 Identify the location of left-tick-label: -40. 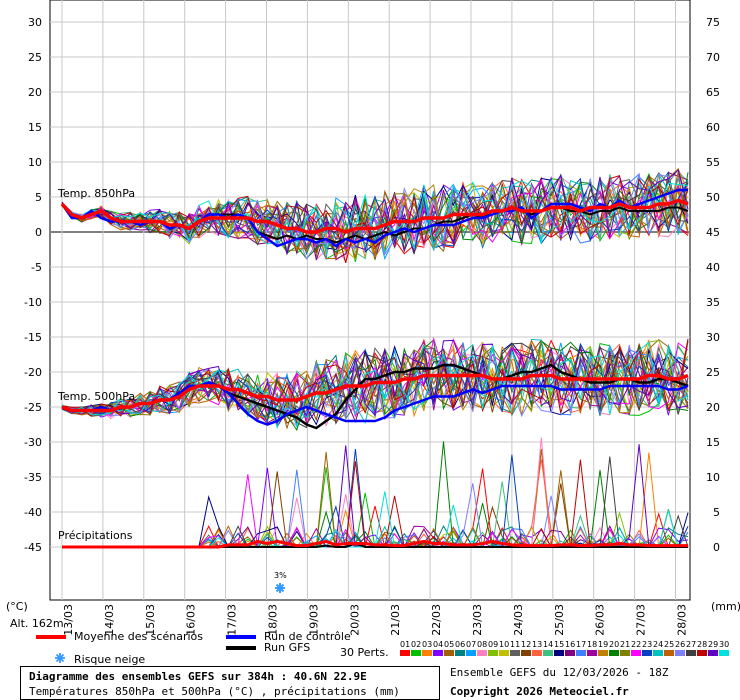
(33, 512).